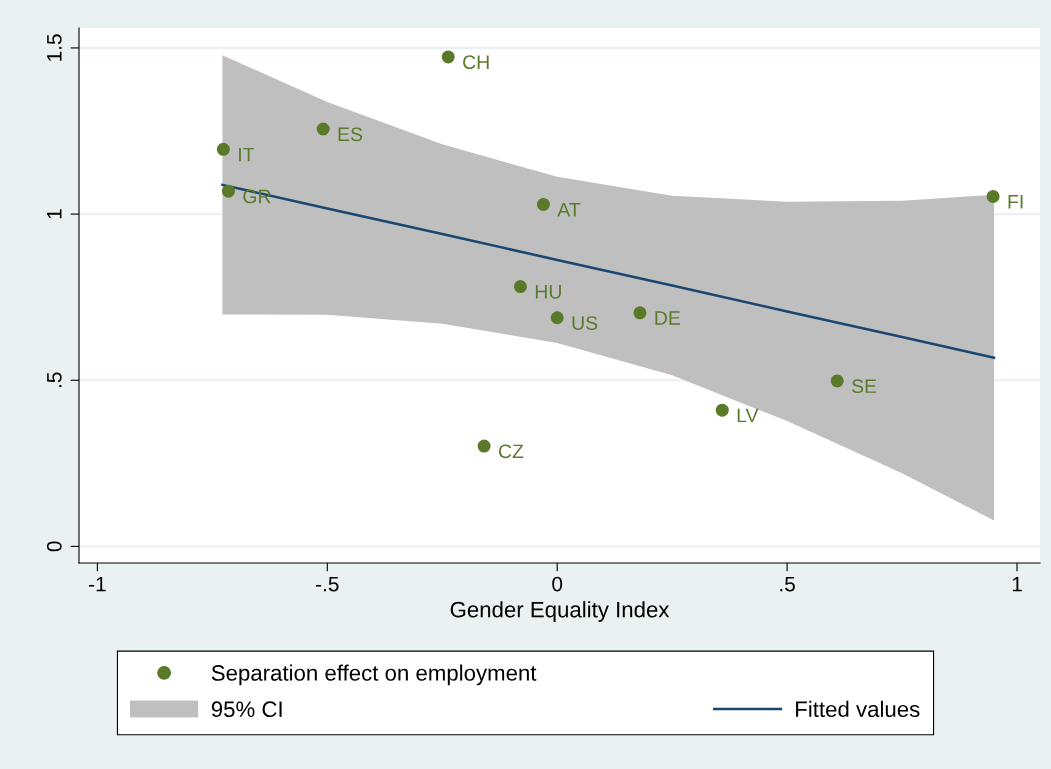 The image size is (1051, 769). I want to click on annotation: DE, so click(668, 318).